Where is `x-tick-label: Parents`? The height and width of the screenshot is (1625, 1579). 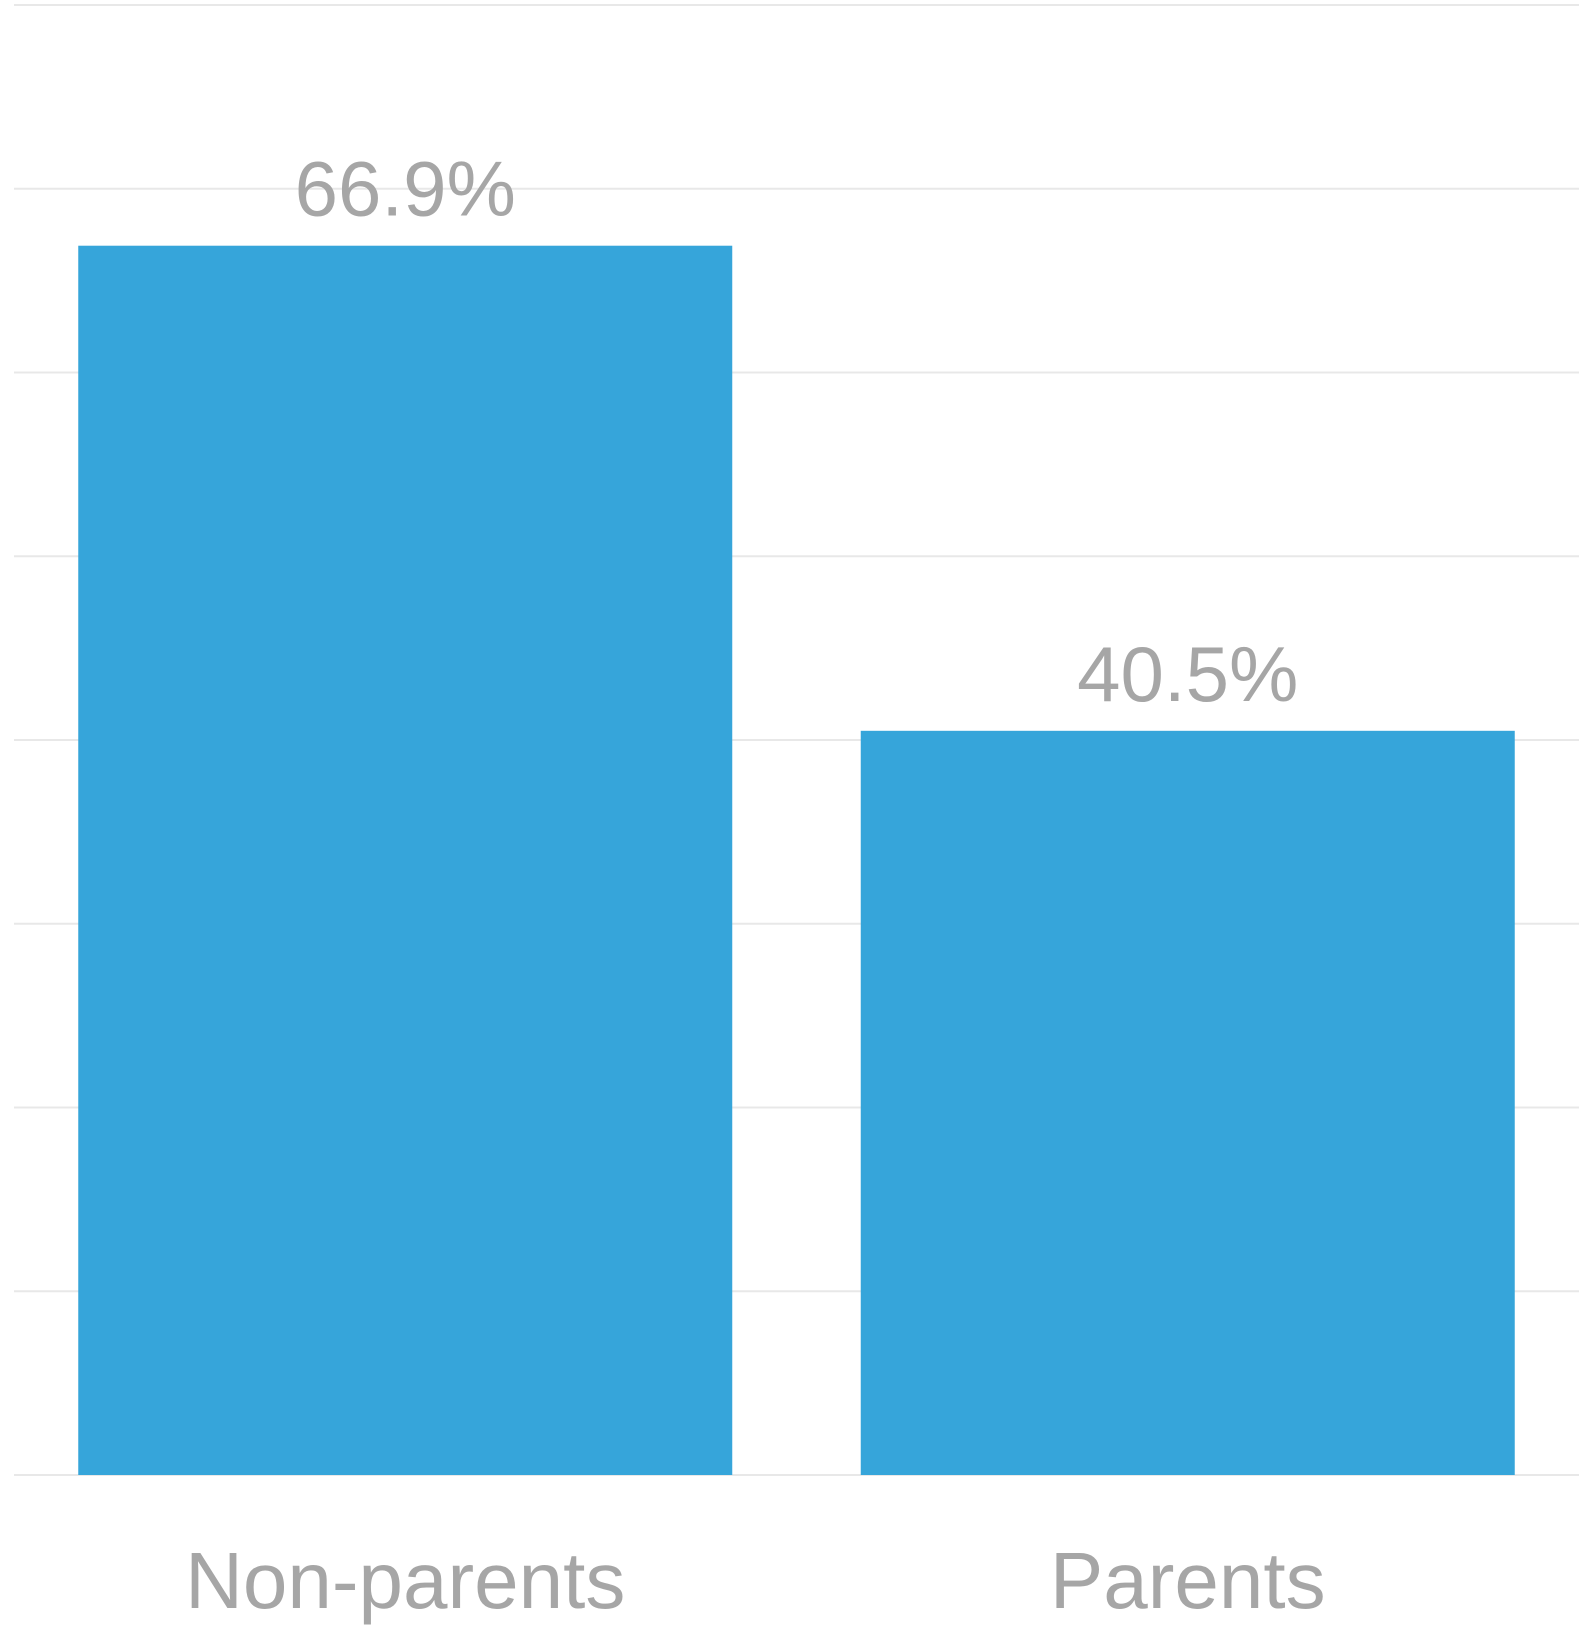
x-tick-label: Parents is located at coordinates (1188, 1580).